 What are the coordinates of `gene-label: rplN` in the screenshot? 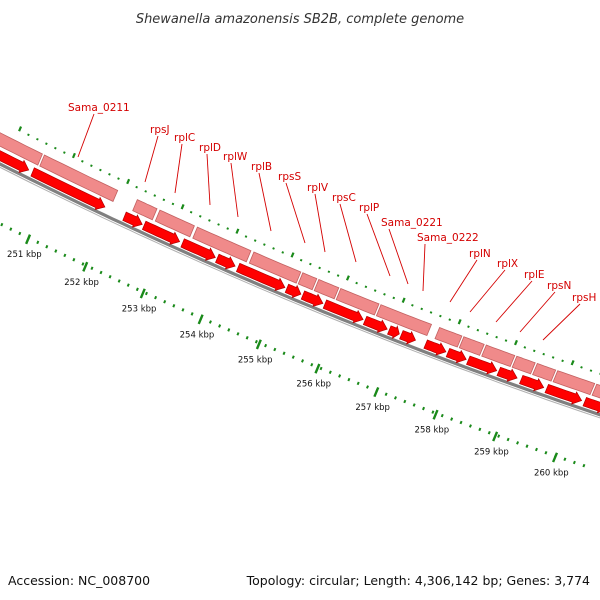 It's located at (480, 254).